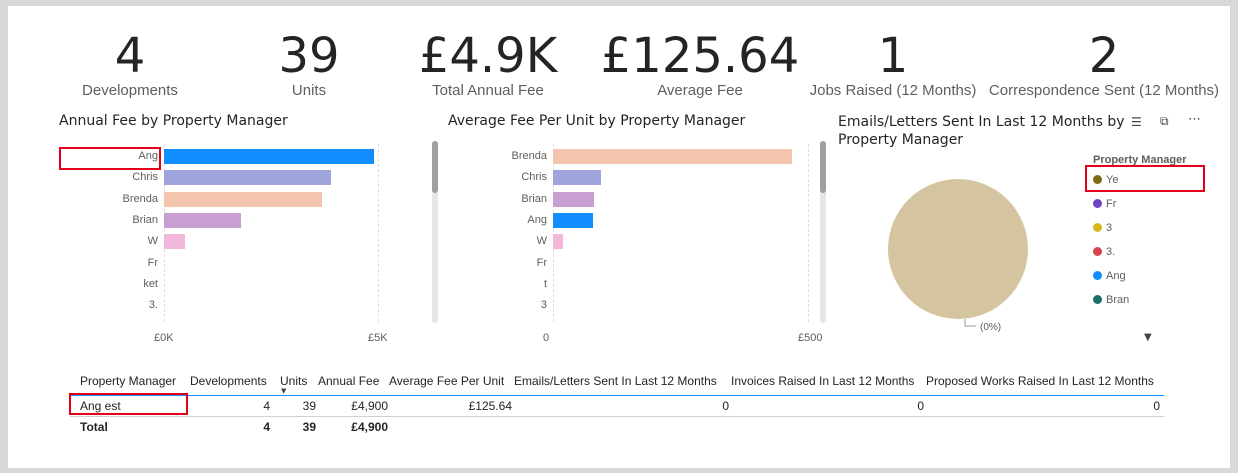 This screenshot has width=1238, height=473. What do you see at coordinates (140, 198) in the screenshot?
I see `category-label: Brenda` at bounding box center [140, 198].